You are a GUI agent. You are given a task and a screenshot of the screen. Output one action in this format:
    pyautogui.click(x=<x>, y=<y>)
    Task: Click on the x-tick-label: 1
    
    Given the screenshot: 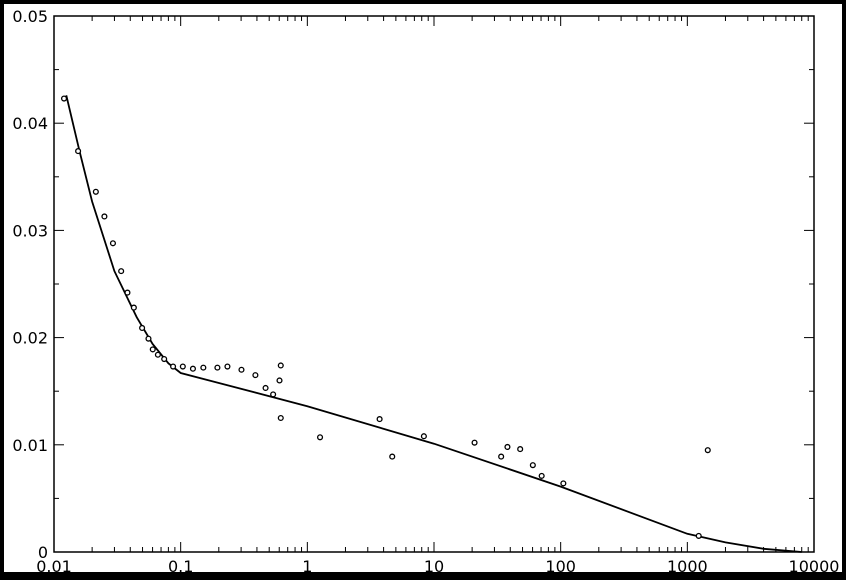 What is the action you would take?
    pyautogui.click(x=307, y=566)
    